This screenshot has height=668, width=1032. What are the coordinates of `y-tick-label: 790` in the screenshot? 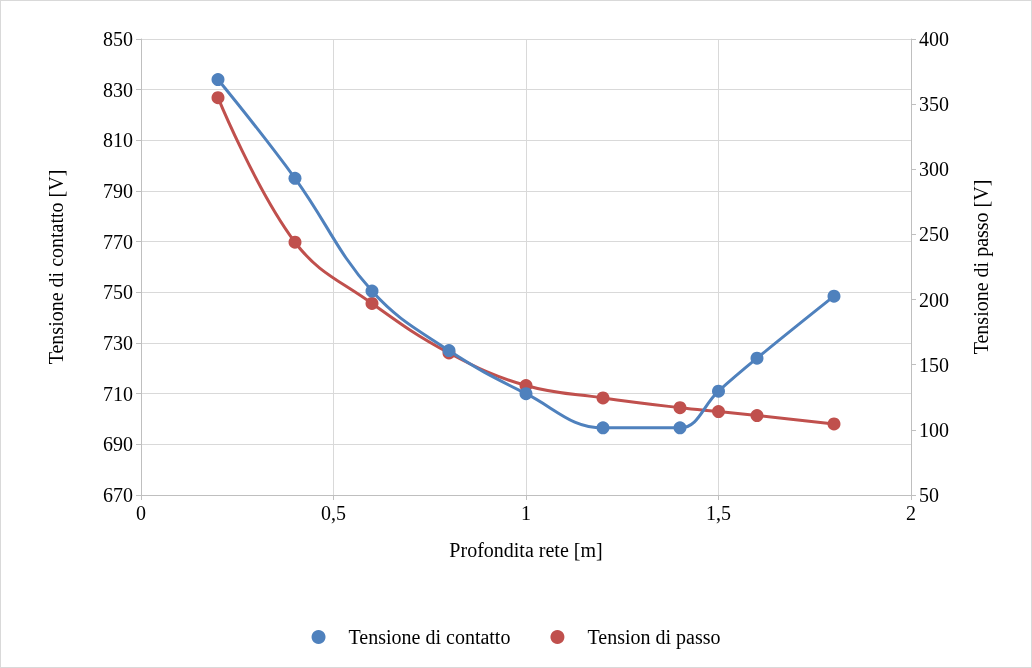 It's located at (118, 191).